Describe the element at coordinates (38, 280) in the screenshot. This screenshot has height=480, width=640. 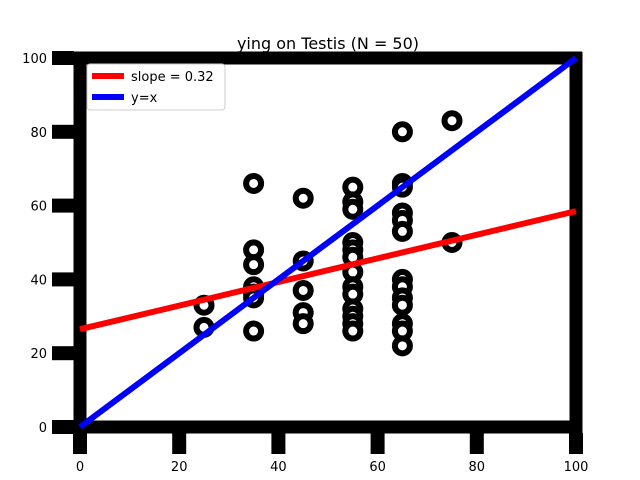
I see `y-tick-label: 40` at that location.